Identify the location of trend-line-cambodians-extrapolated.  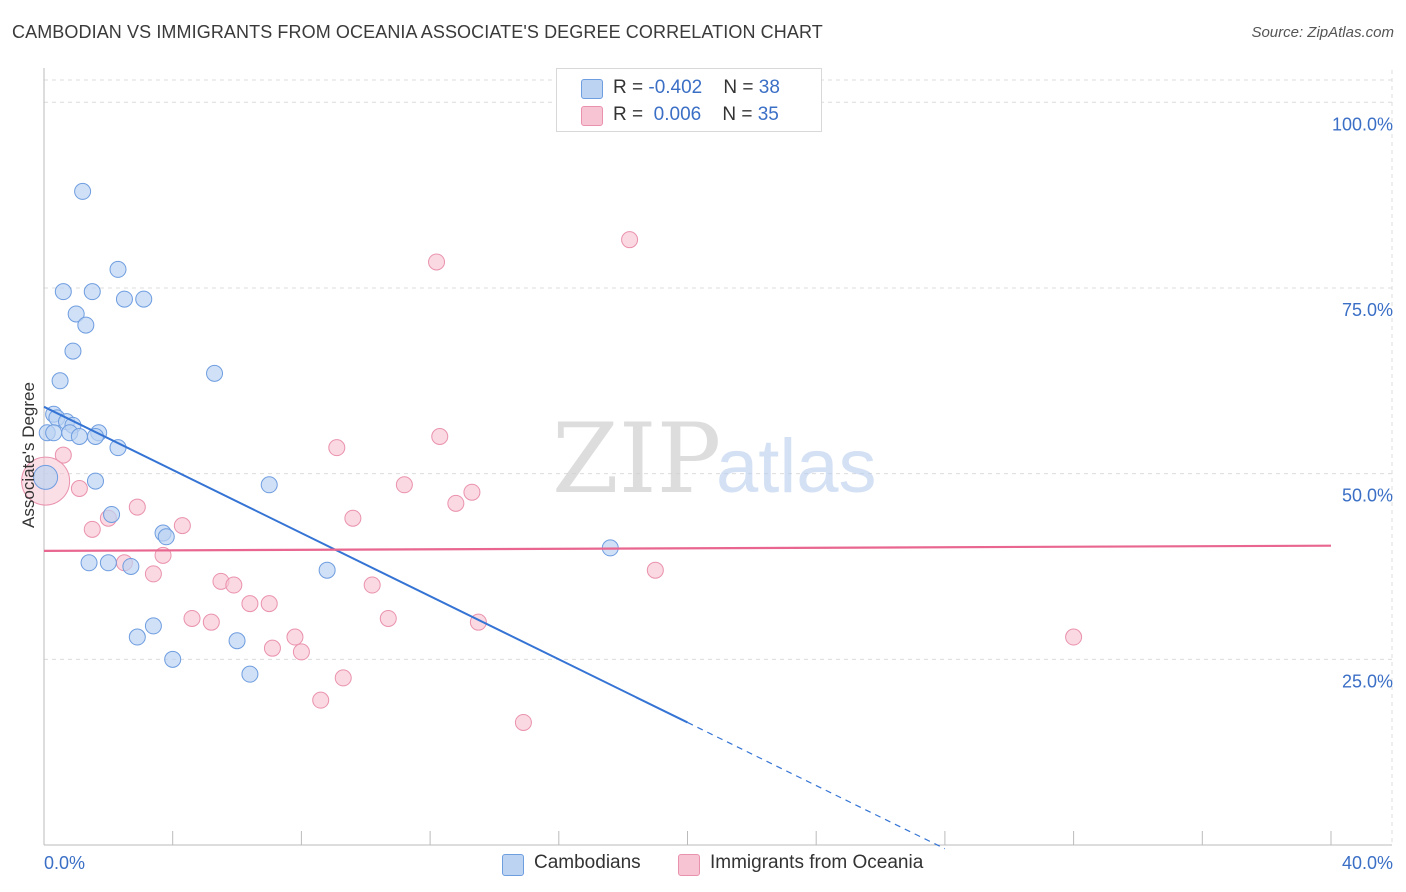
(816, 785).